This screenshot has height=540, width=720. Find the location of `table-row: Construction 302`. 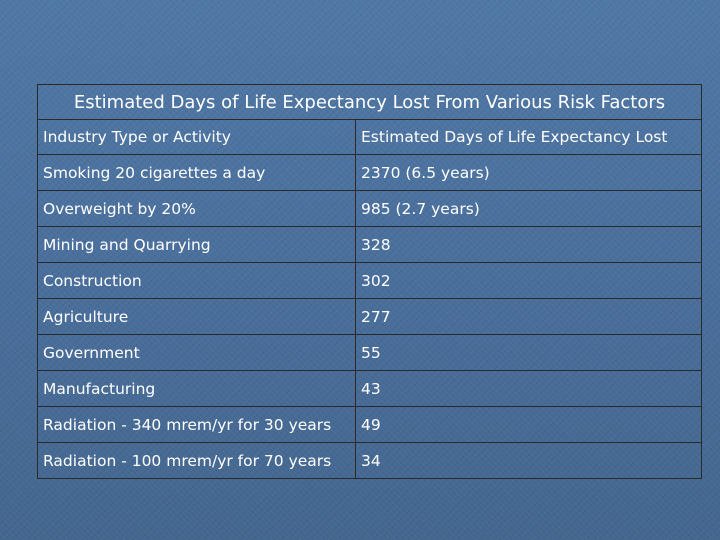

table-row: Construction 302 is located at coordinates (370, 280).